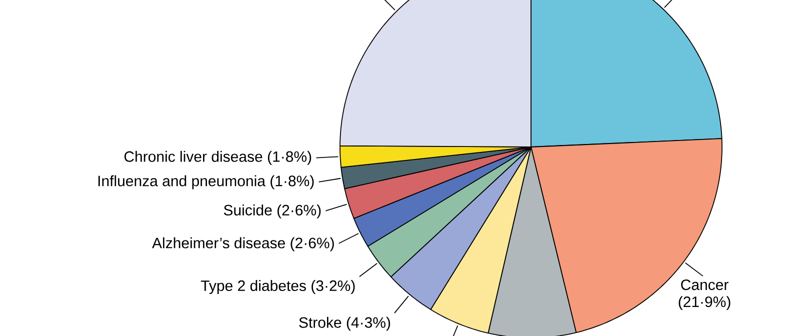 The width and height of the screenshot is (789, 336). I want to click on slice-label: Chronic liver disease (1·8%), so click(218, 157).